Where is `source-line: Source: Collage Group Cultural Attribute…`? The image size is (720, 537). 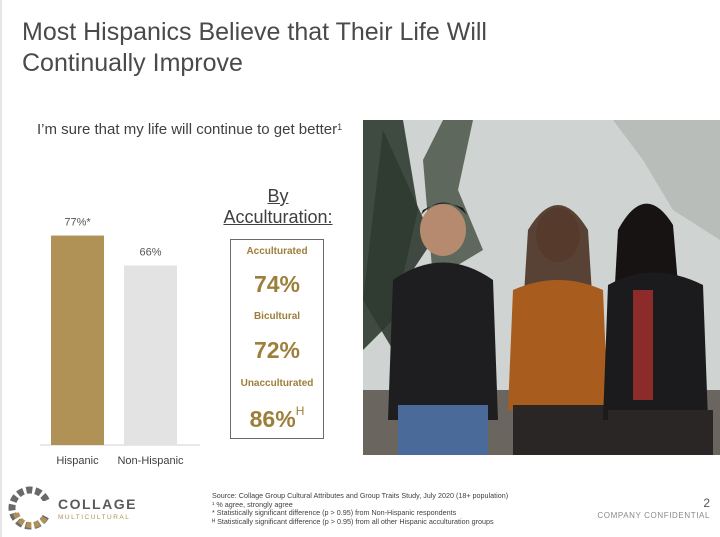 source-line: Source: Collage Group Cultural Attribute… is located at coordinates (360, 495).